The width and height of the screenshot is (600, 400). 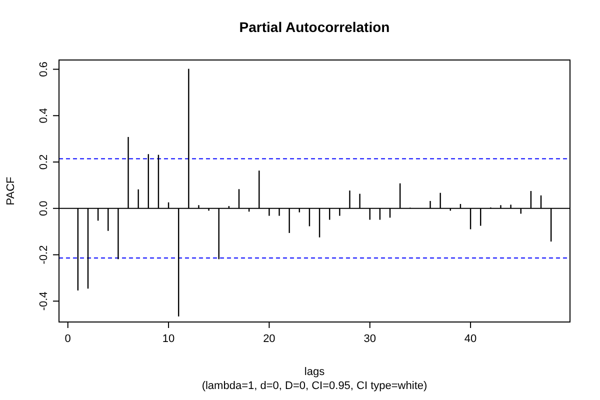 I want to click on chart-title: Partial Autocorrelation, so click(x=314, y=27).